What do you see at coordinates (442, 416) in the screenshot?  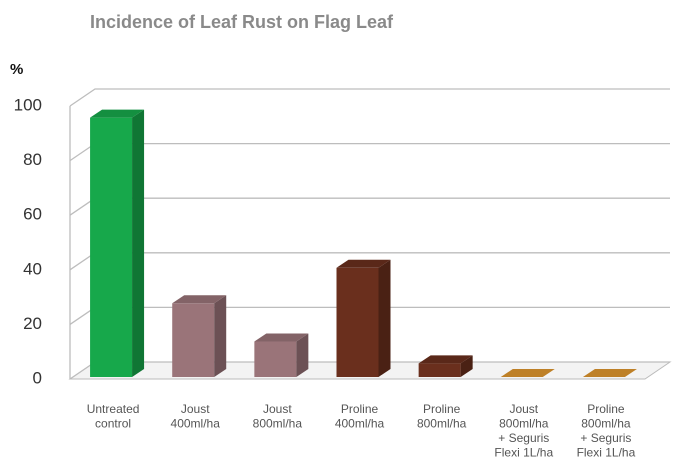 I see `x-tick-label: Proline 800ml/ha` at bounding box center [442, 416].